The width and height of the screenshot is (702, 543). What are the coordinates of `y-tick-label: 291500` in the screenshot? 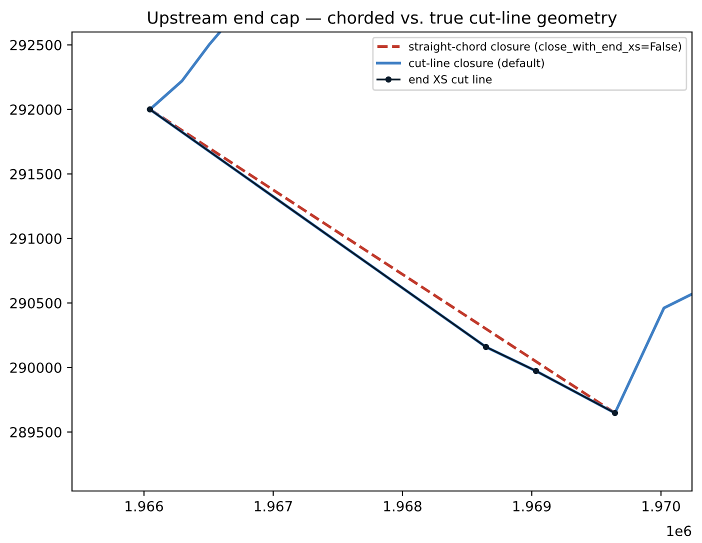 It's located at (36, 174).